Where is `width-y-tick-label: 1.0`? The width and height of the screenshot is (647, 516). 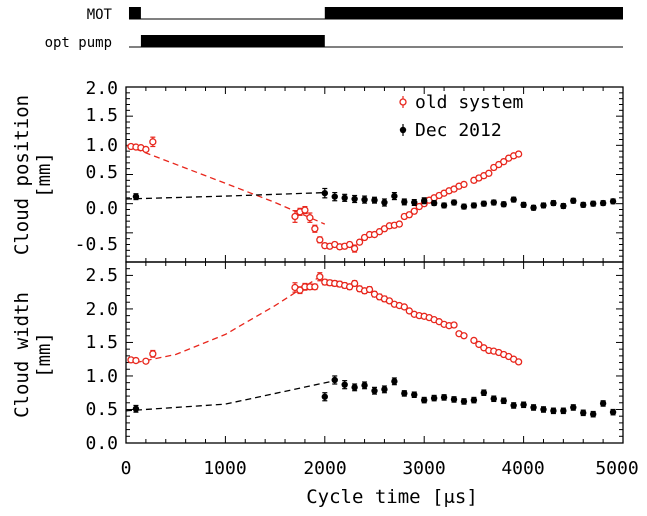
width-y-tick-label: 1.0 is located at coordinates (101, 376).